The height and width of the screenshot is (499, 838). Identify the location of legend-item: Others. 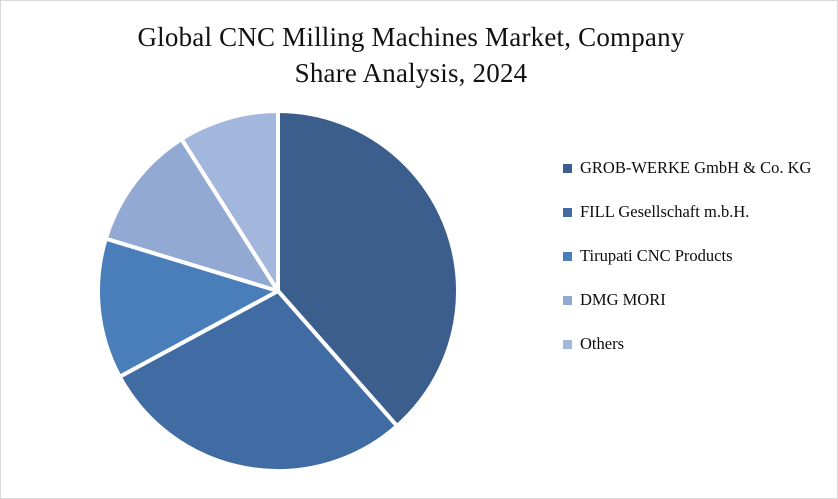
(694, 344).